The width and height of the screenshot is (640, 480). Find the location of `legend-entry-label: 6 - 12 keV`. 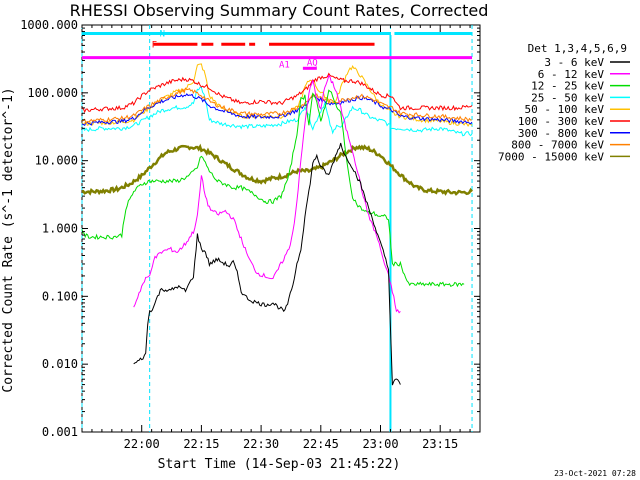

legend-entry-label: 6 - 12 keV is located at coordinates (571, 74).